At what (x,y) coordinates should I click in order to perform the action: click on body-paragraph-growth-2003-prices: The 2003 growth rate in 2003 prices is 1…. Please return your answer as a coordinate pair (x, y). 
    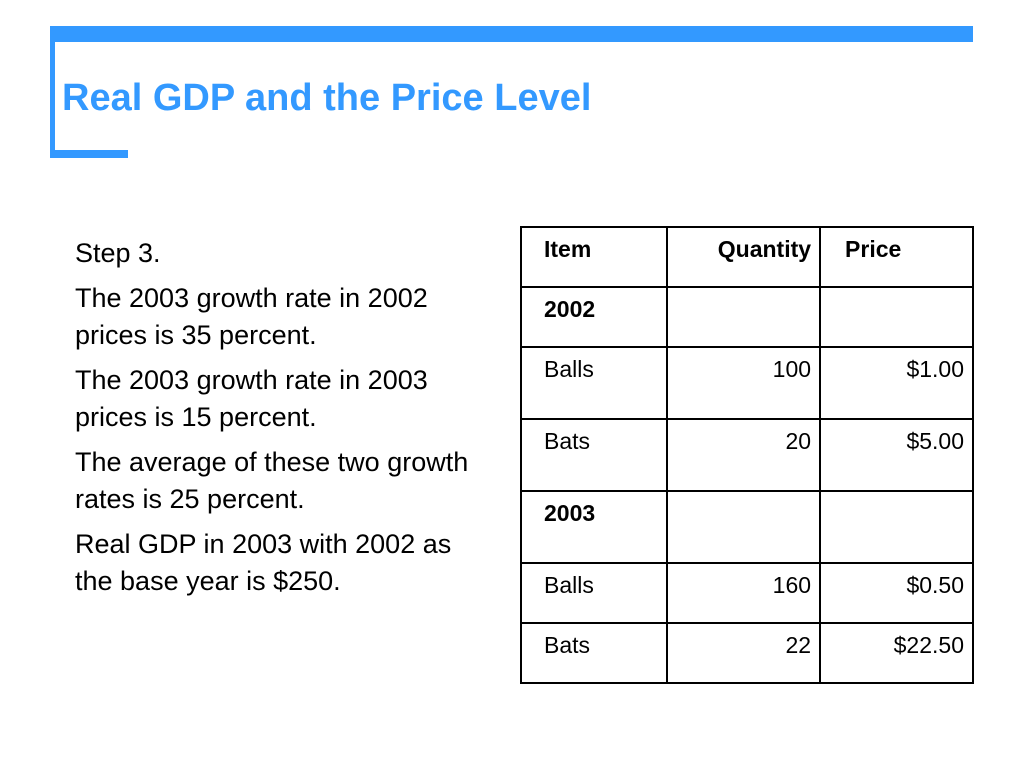
    Looking at the image, I should click on (251, 398).